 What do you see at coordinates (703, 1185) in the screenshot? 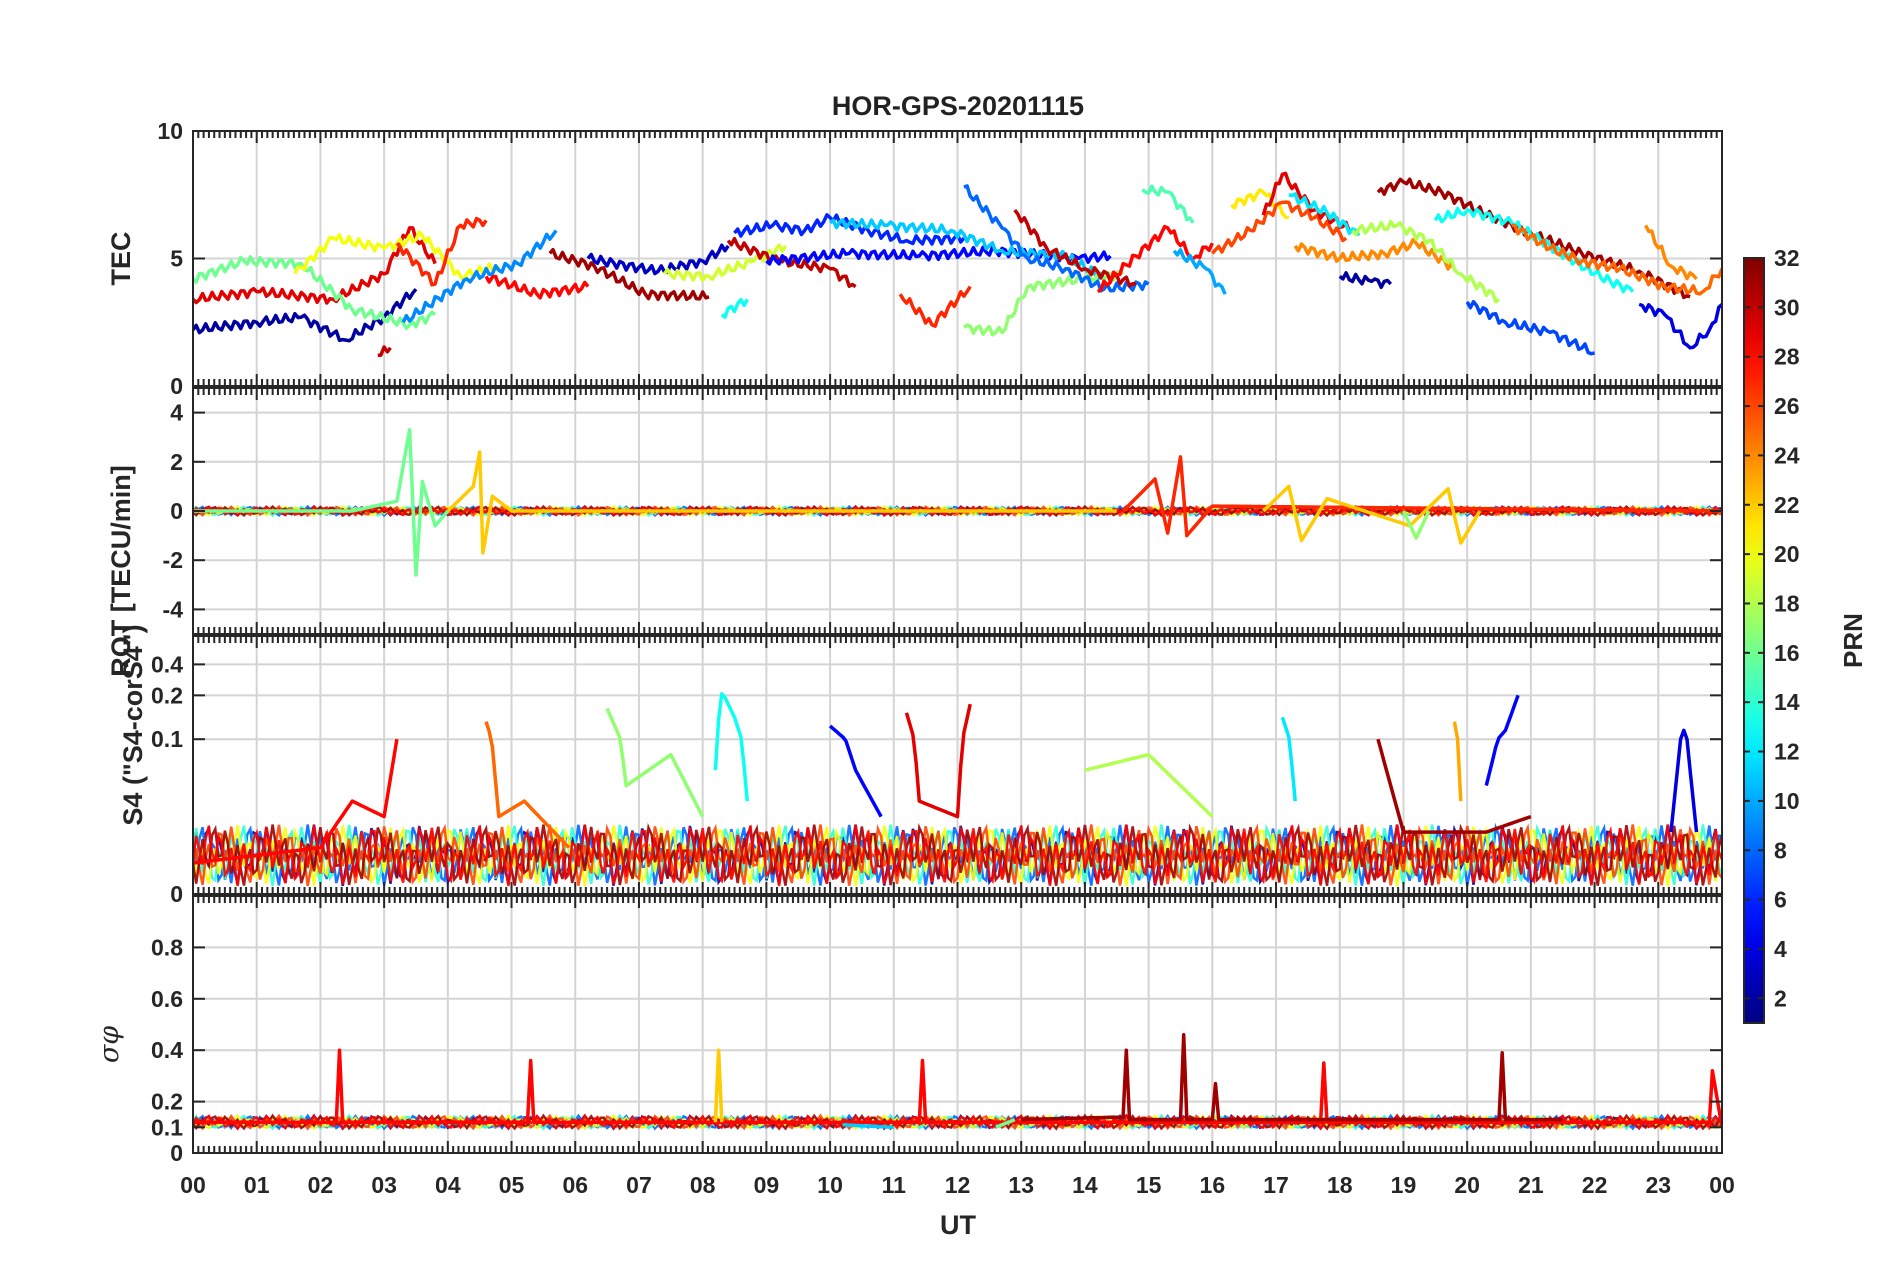
I see `x-tick-label: 08` at bounding box center [703, 1185].